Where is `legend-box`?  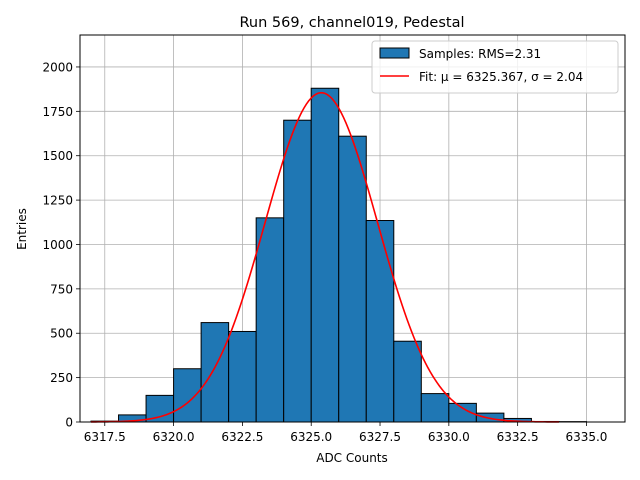 legend-box is located at coordinates (495, 67).